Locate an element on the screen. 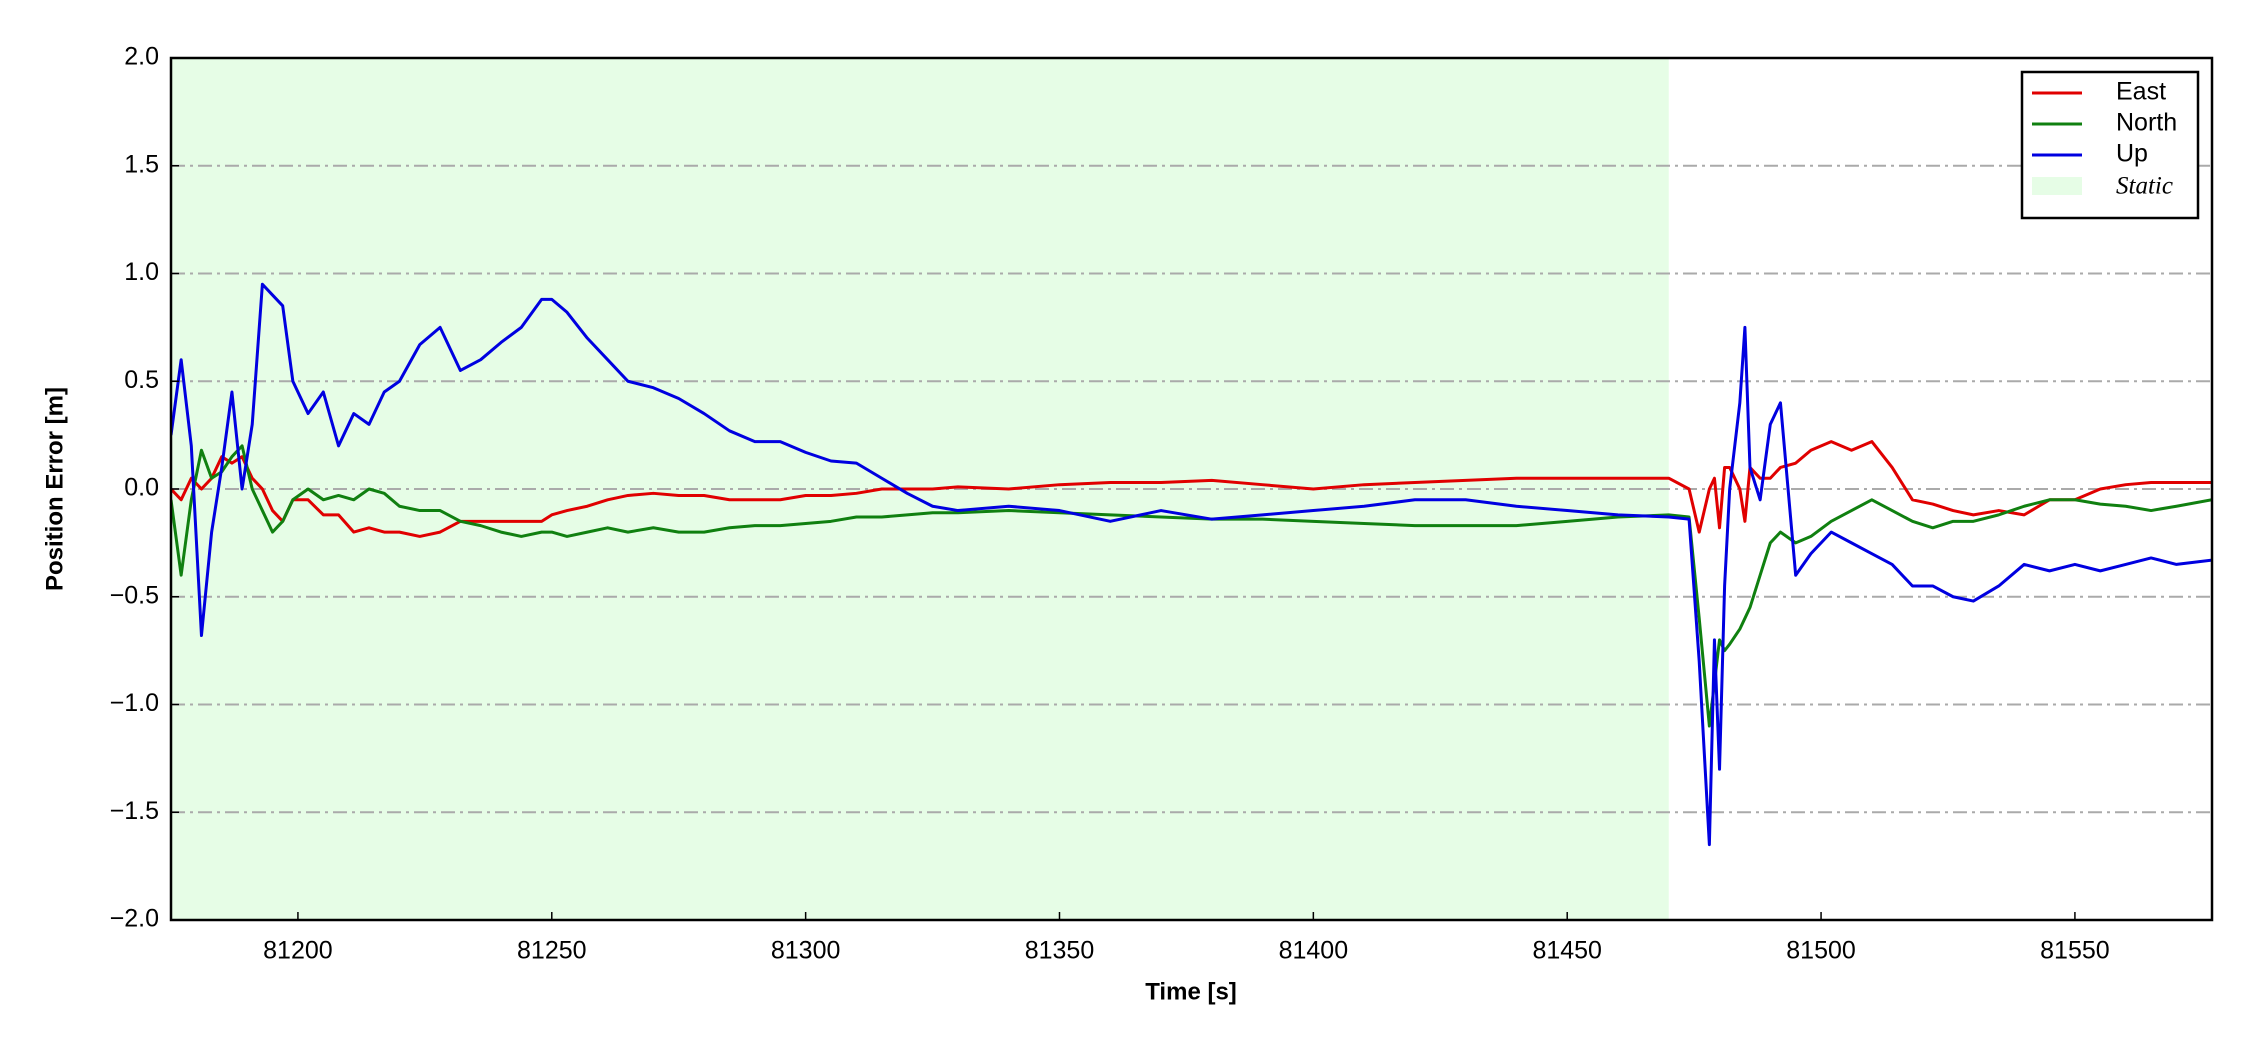 The width and height of the screenshot is (2250, 1050). x-tick-label: 81250 is located at coordinates (552, 951).